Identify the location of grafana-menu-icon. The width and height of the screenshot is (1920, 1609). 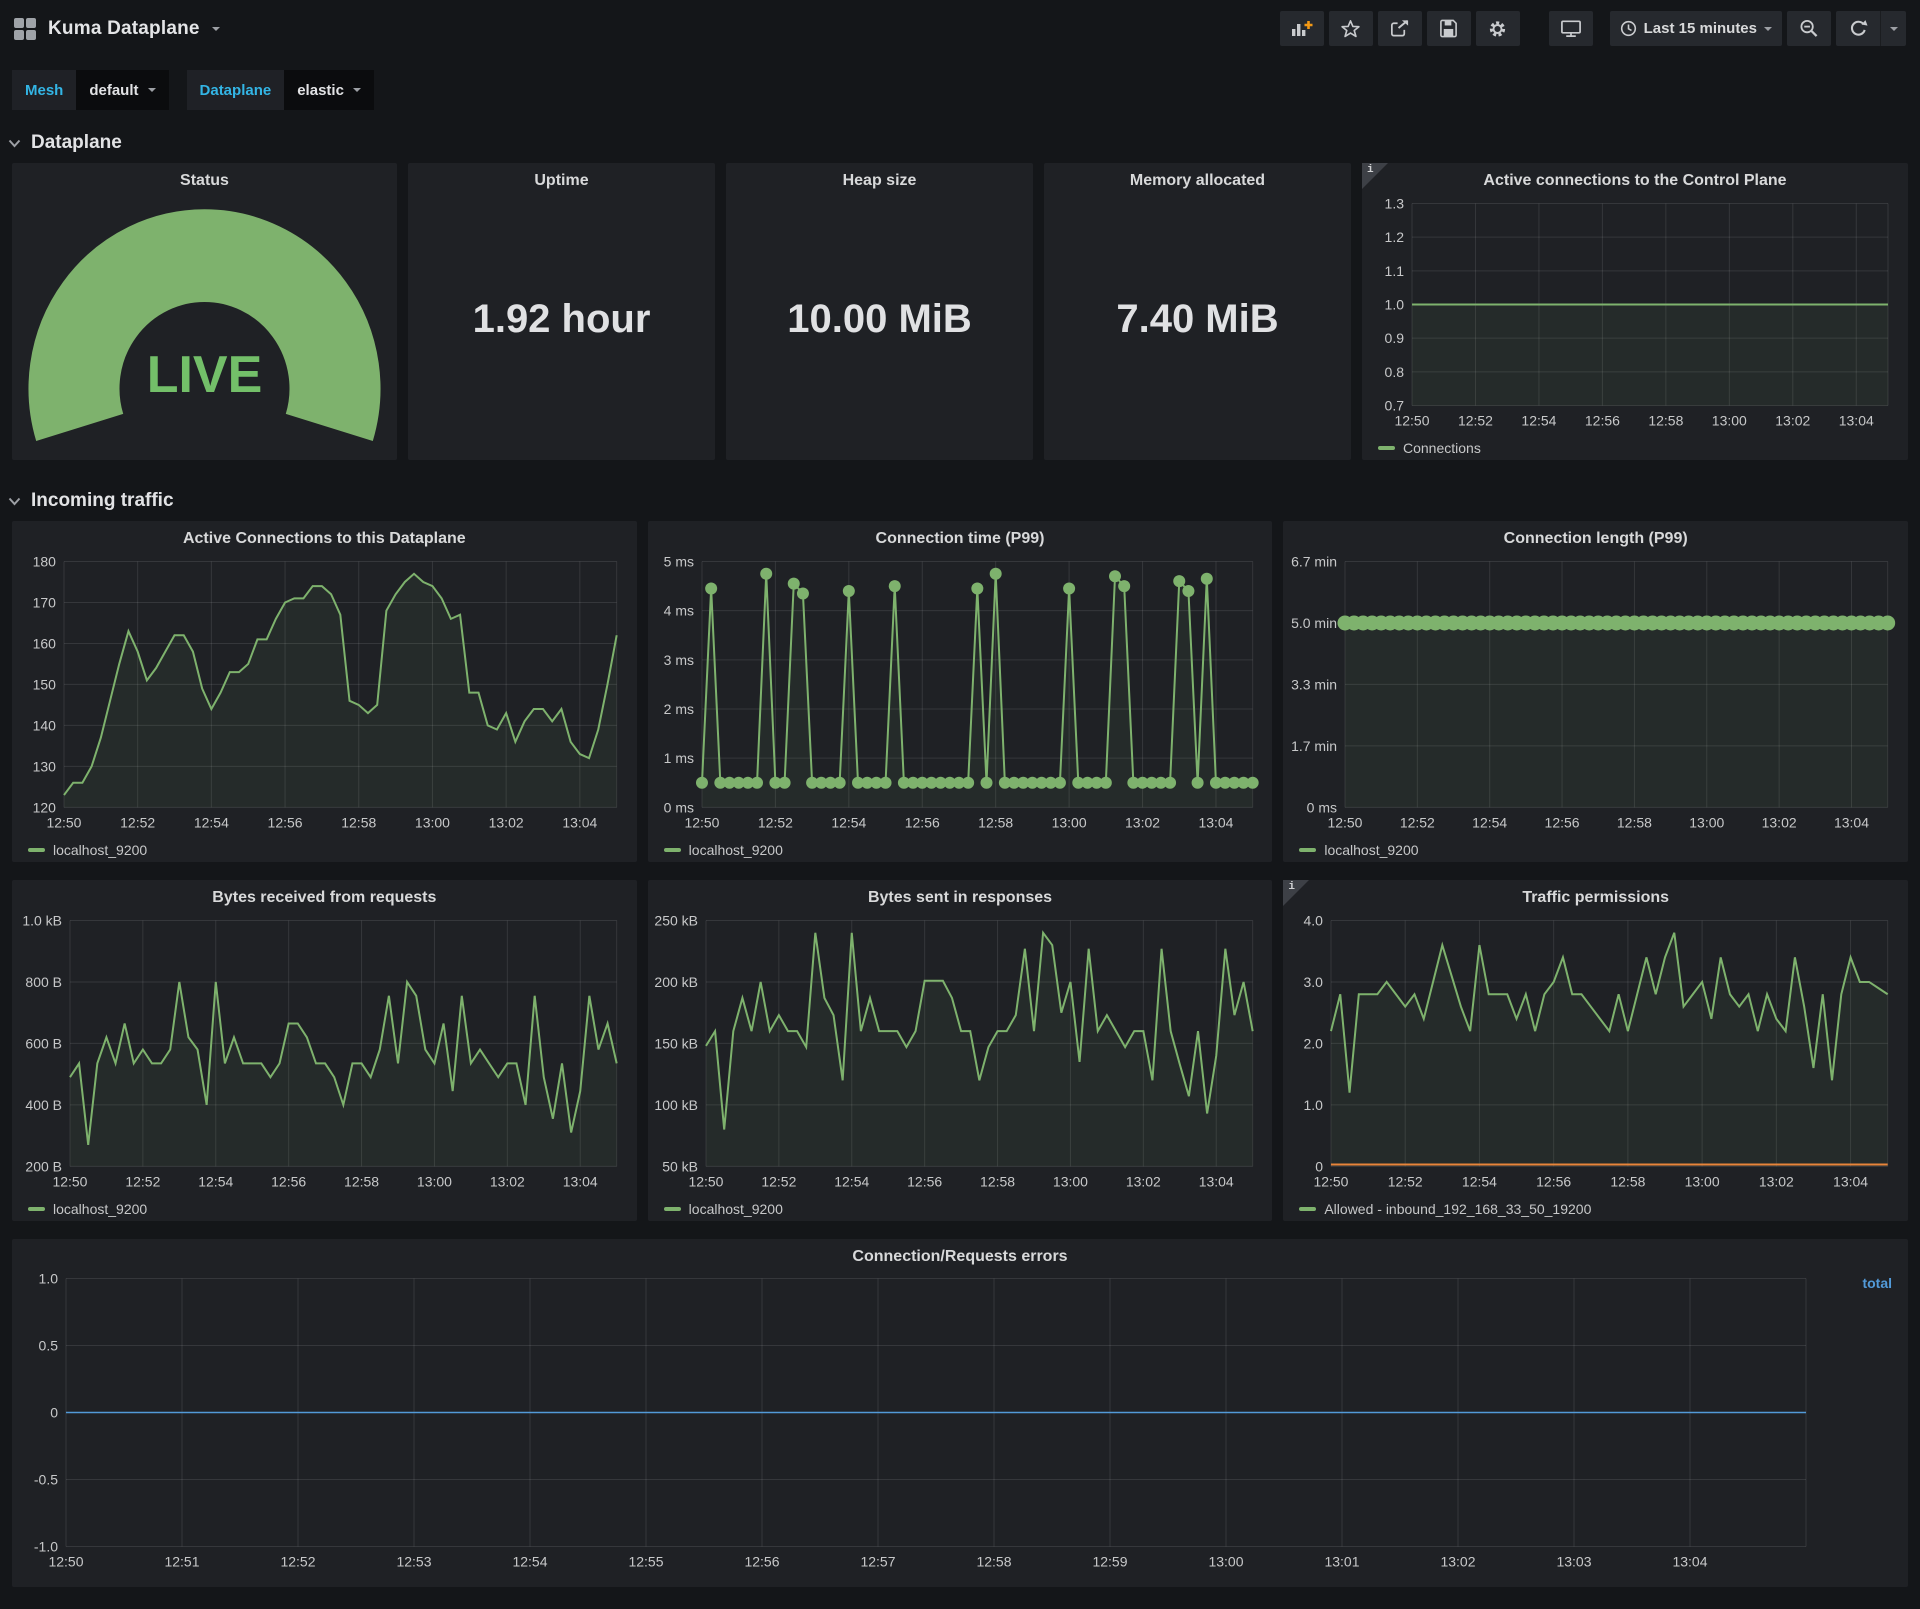
(25, 28).